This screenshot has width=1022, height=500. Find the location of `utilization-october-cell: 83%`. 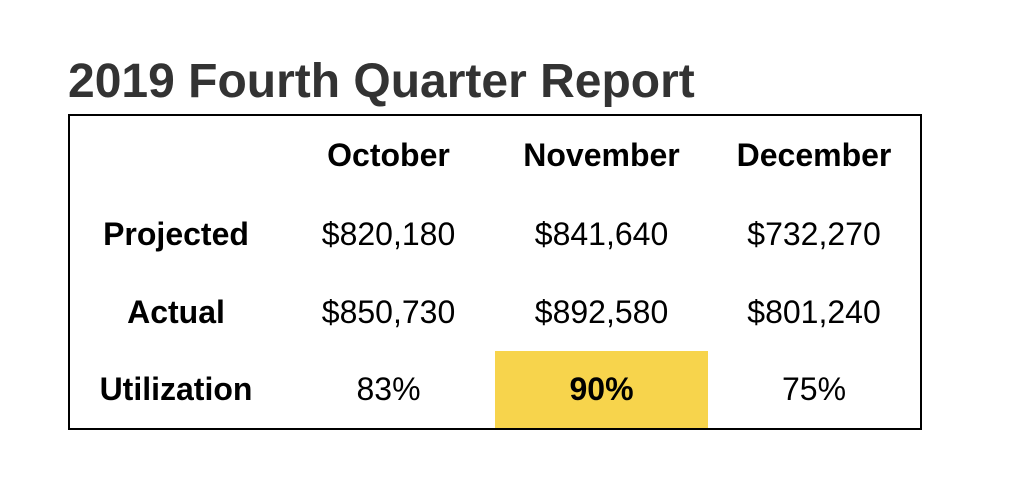

utilization-october-cell: 83% is located at coordinates (388, 389).